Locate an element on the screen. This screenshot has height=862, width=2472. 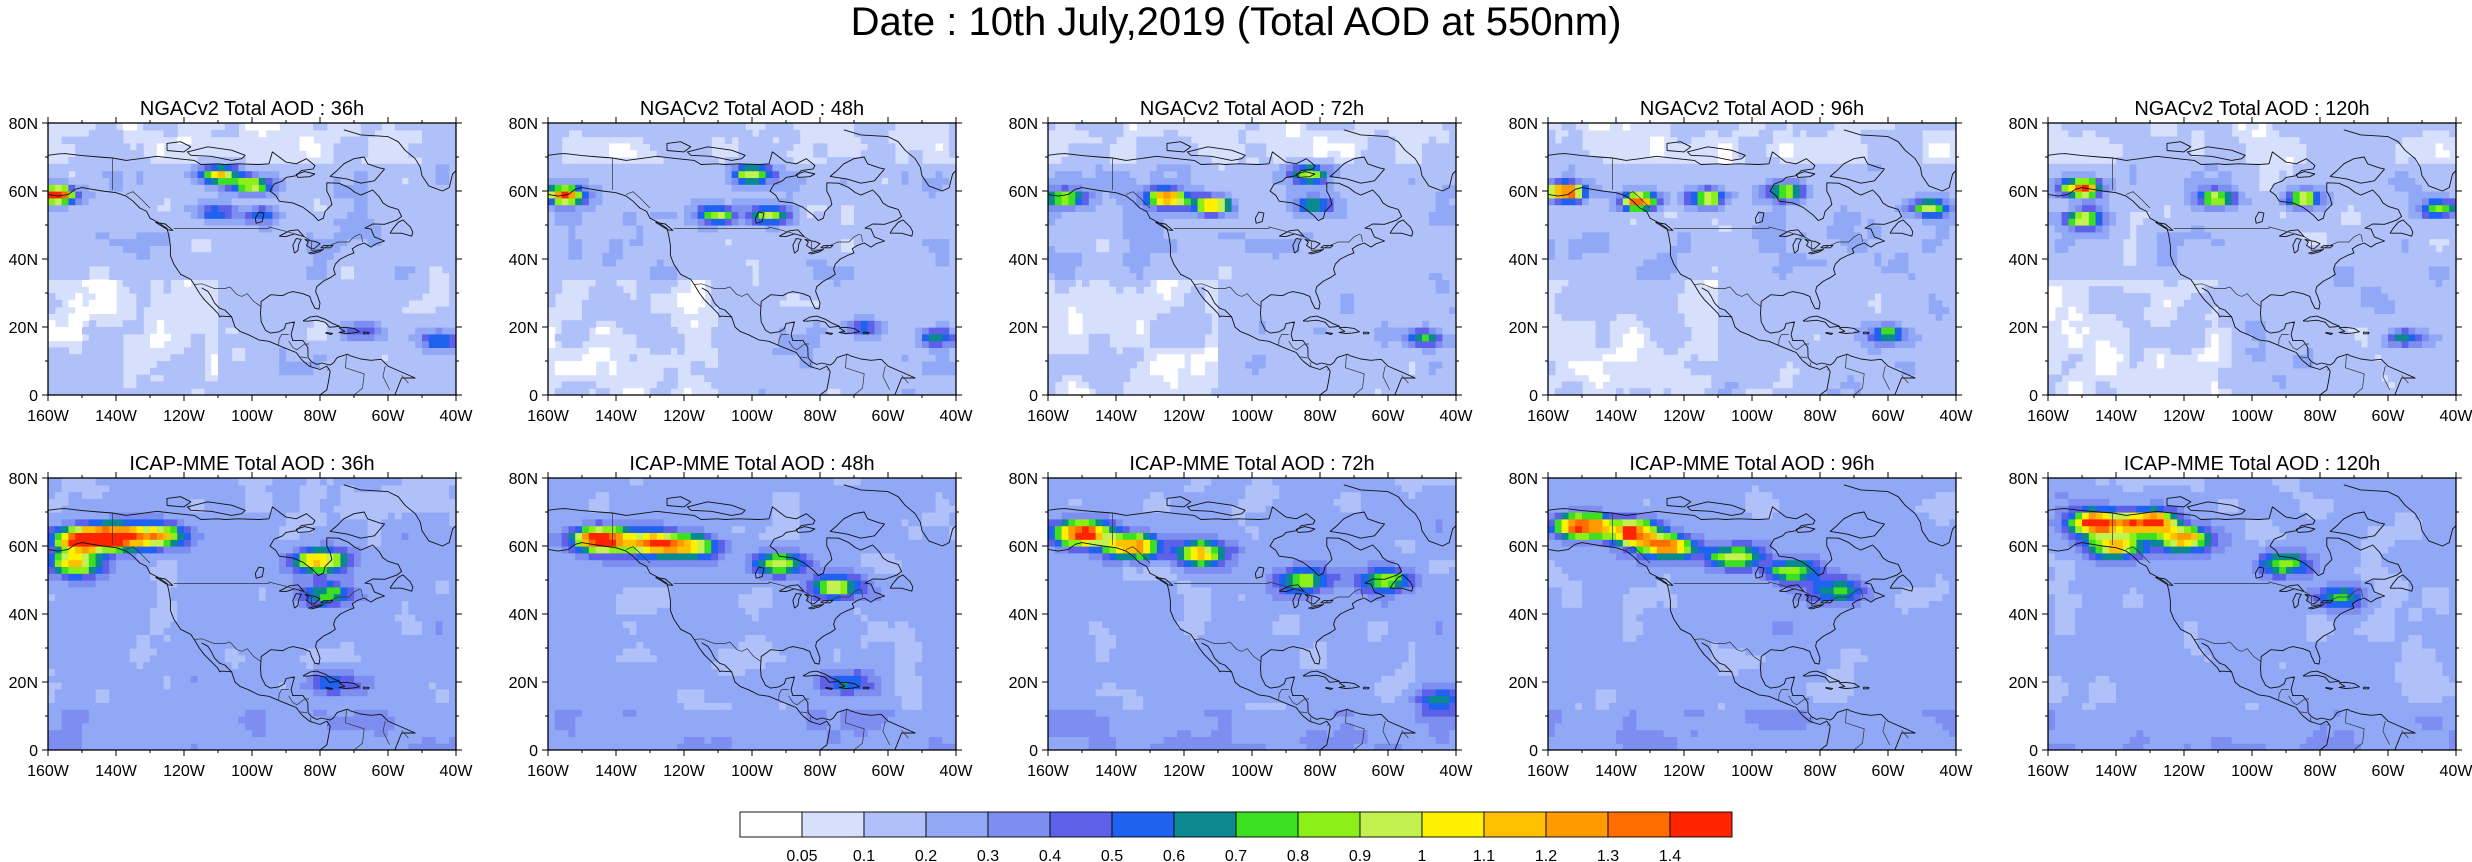
colorbar-label: 1.3 is located at coordinates (1608, 855).